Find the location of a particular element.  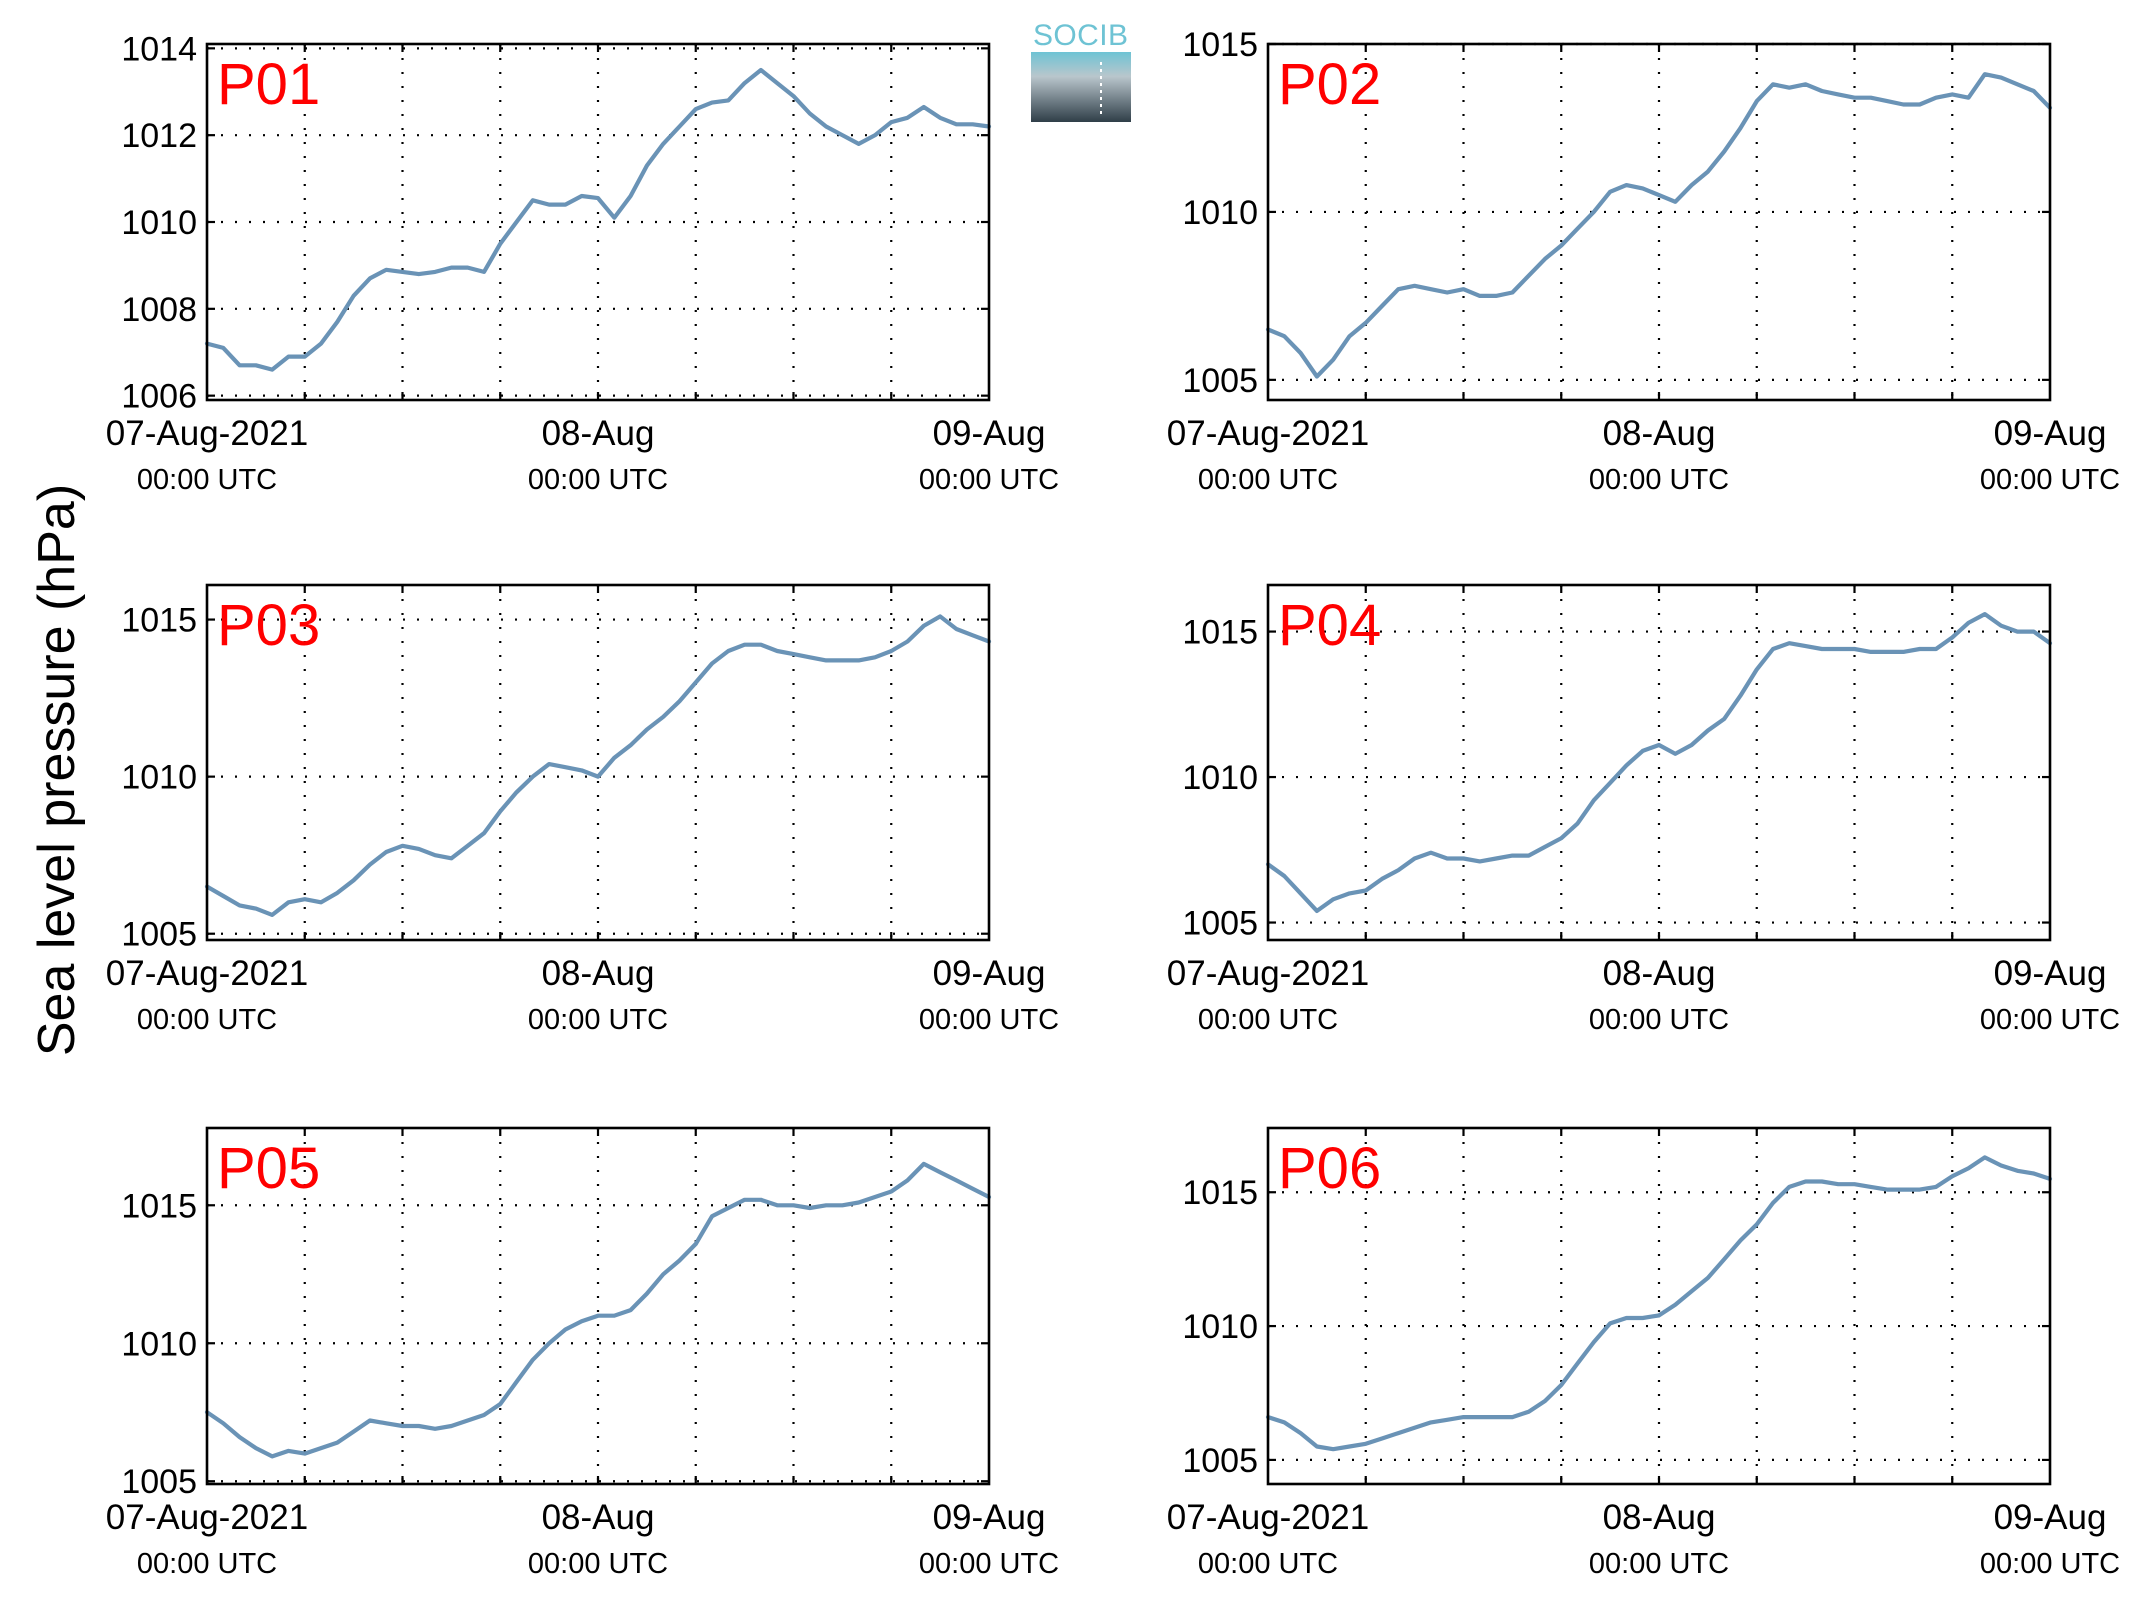

y-tick-label: 1014 is located at coordinates (159, 49).